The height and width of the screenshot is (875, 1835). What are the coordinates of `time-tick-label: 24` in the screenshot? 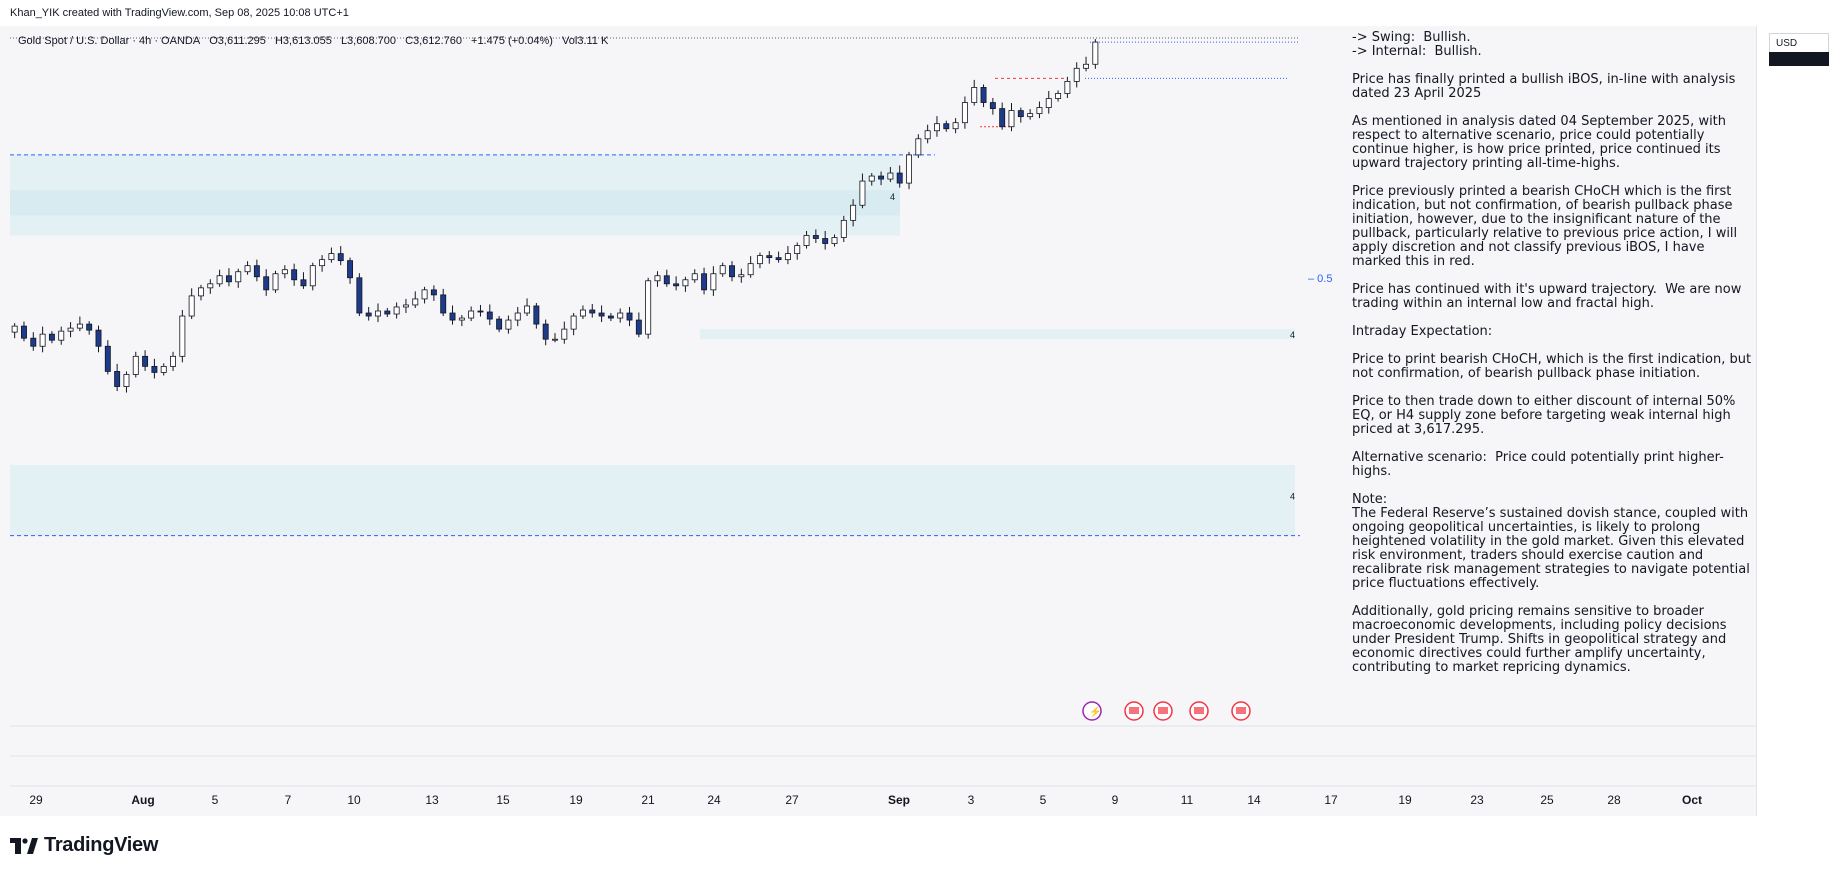 It's located at (714, 800).